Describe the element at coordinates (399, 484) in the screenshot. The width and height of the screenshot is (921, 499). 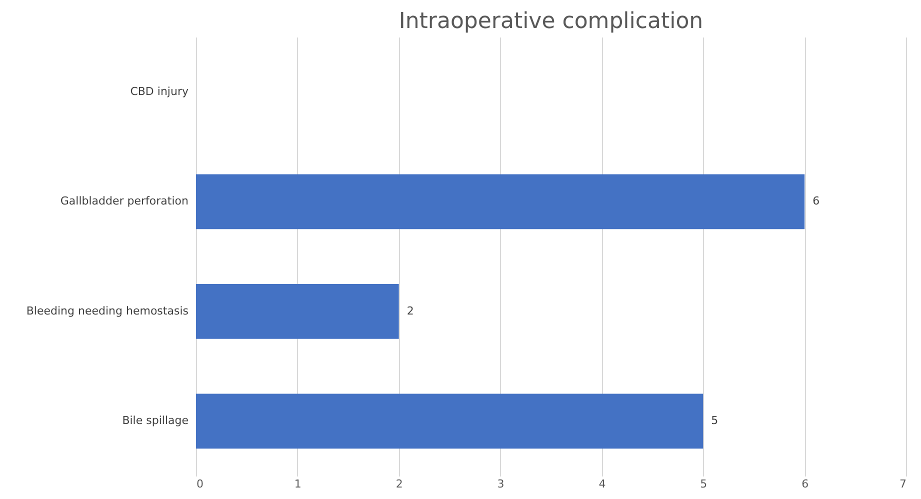
I see `x-tick-label: 2` at that location.